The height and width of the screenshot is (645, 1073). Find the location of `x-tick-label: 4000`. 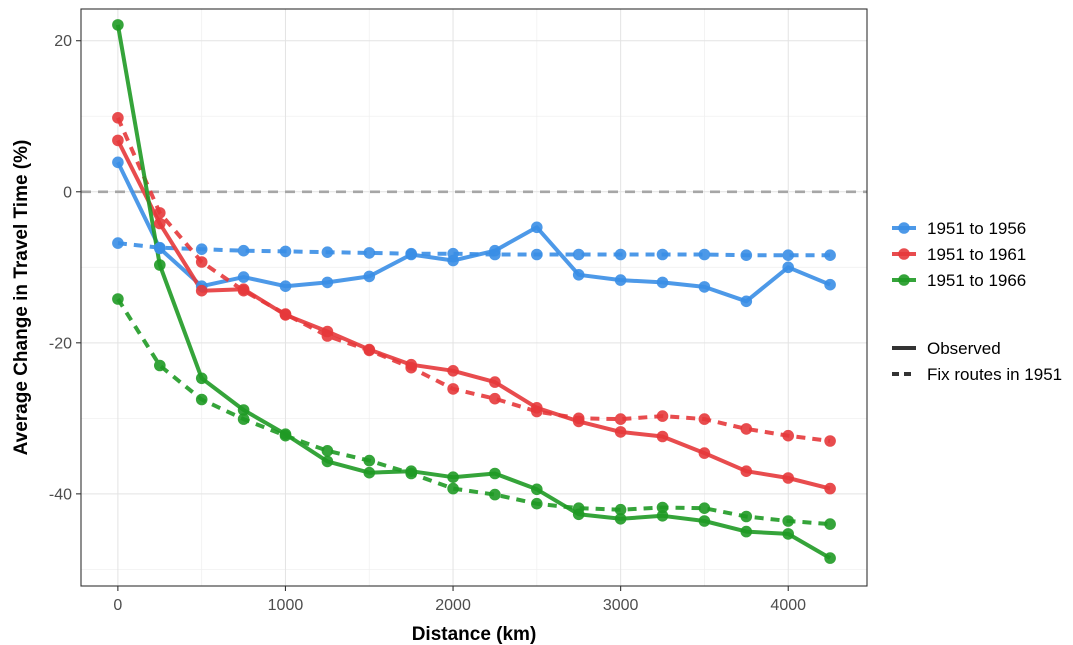

x-tick-label: 4000 is located at coordinates (788, 605).